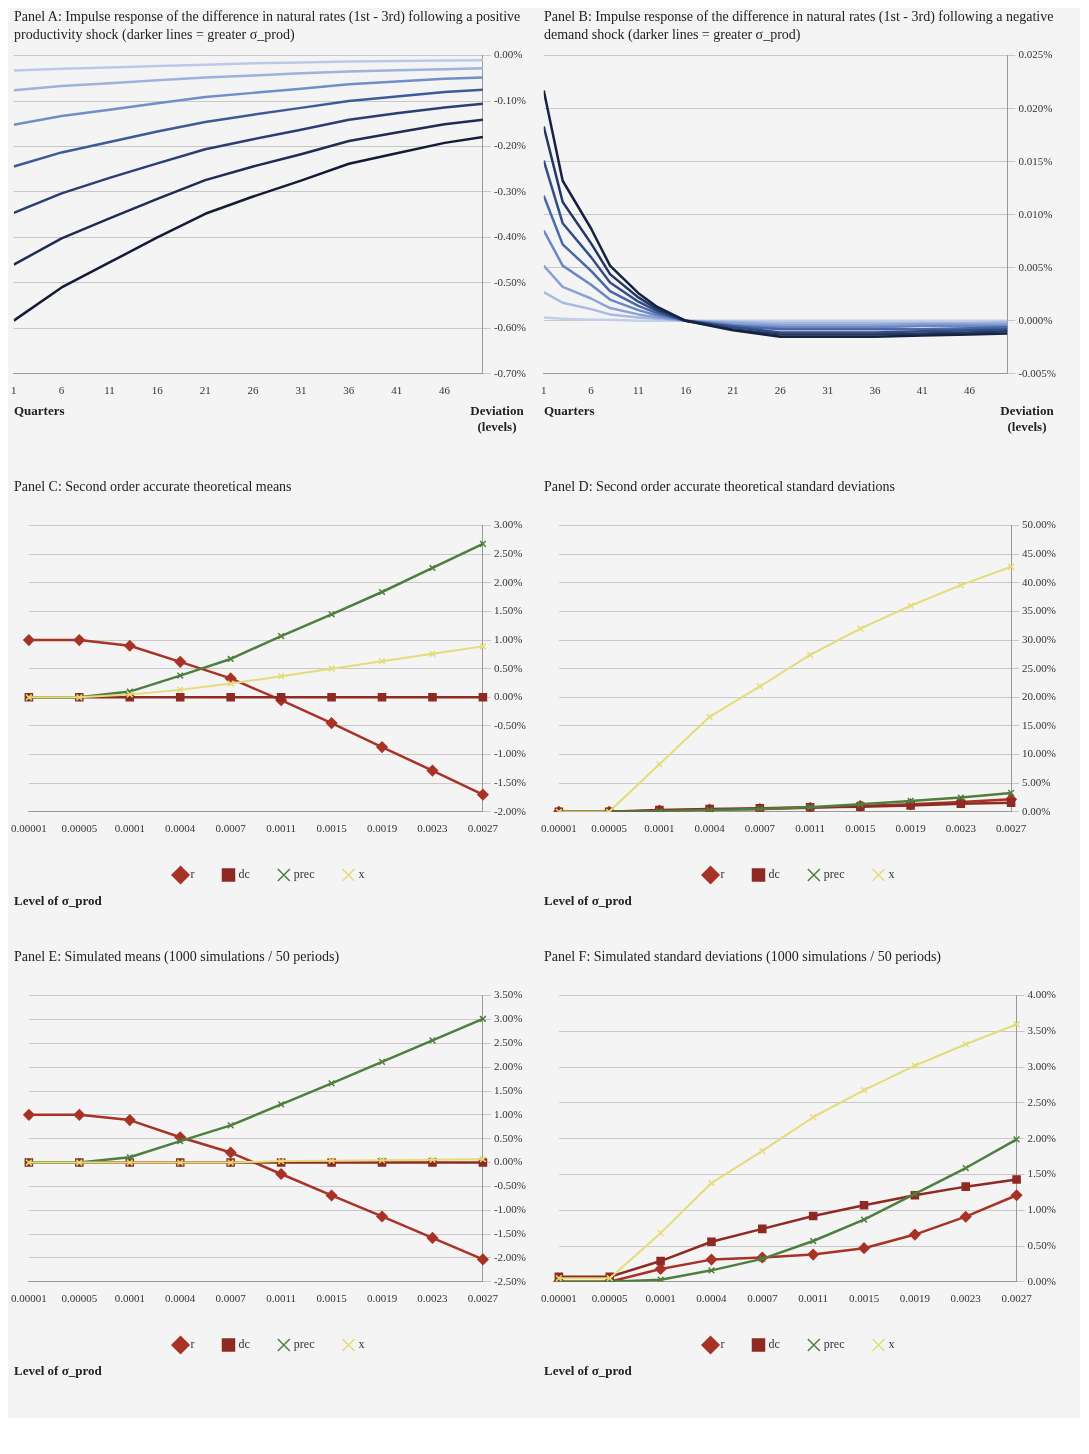 Image resolution: width=1089 pixels, height=1454 pixels. Describe the element at coordinates (153, 487) in the screenshot. I see `chart-title: Panel C: Second order accurate theoretical means` at that location.